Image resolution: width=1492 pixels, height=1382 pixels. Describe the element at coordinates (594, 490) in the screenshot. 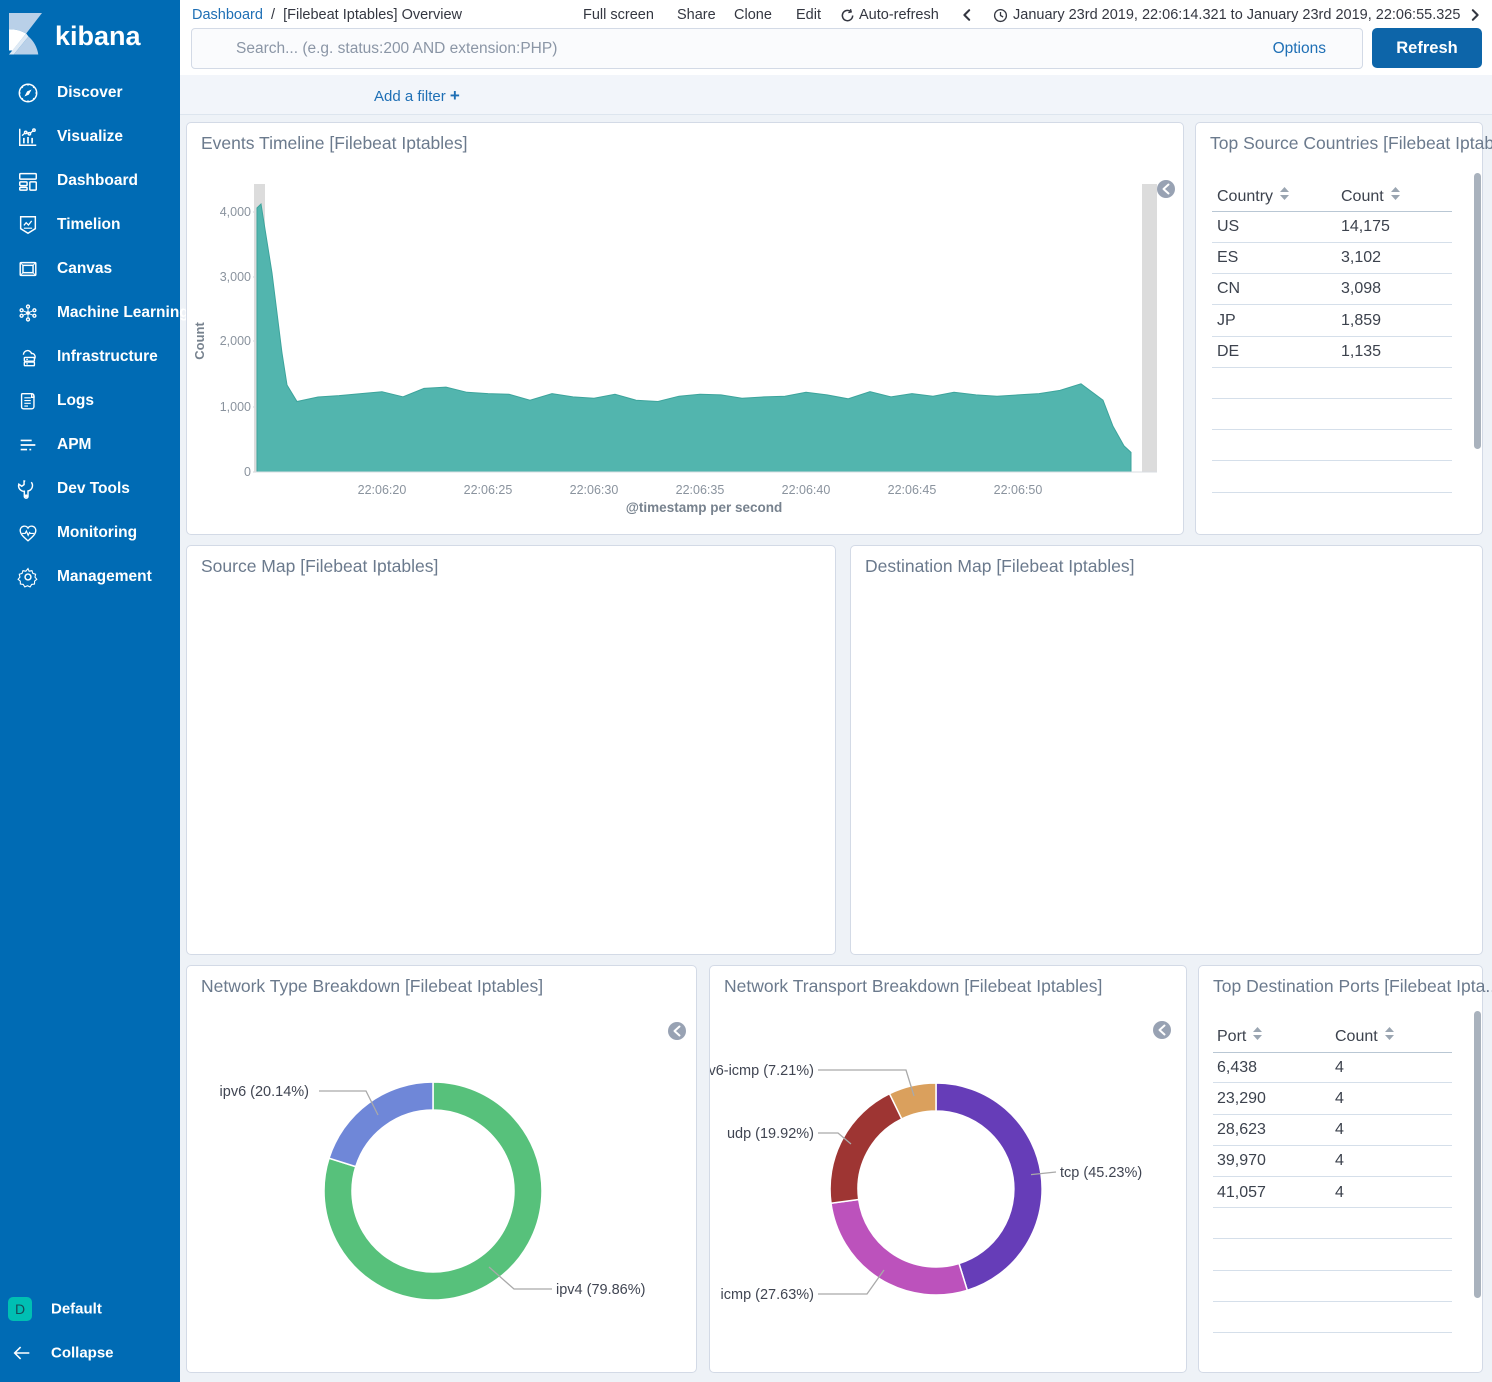

I see `svg-text: 22:06:30` at that location.